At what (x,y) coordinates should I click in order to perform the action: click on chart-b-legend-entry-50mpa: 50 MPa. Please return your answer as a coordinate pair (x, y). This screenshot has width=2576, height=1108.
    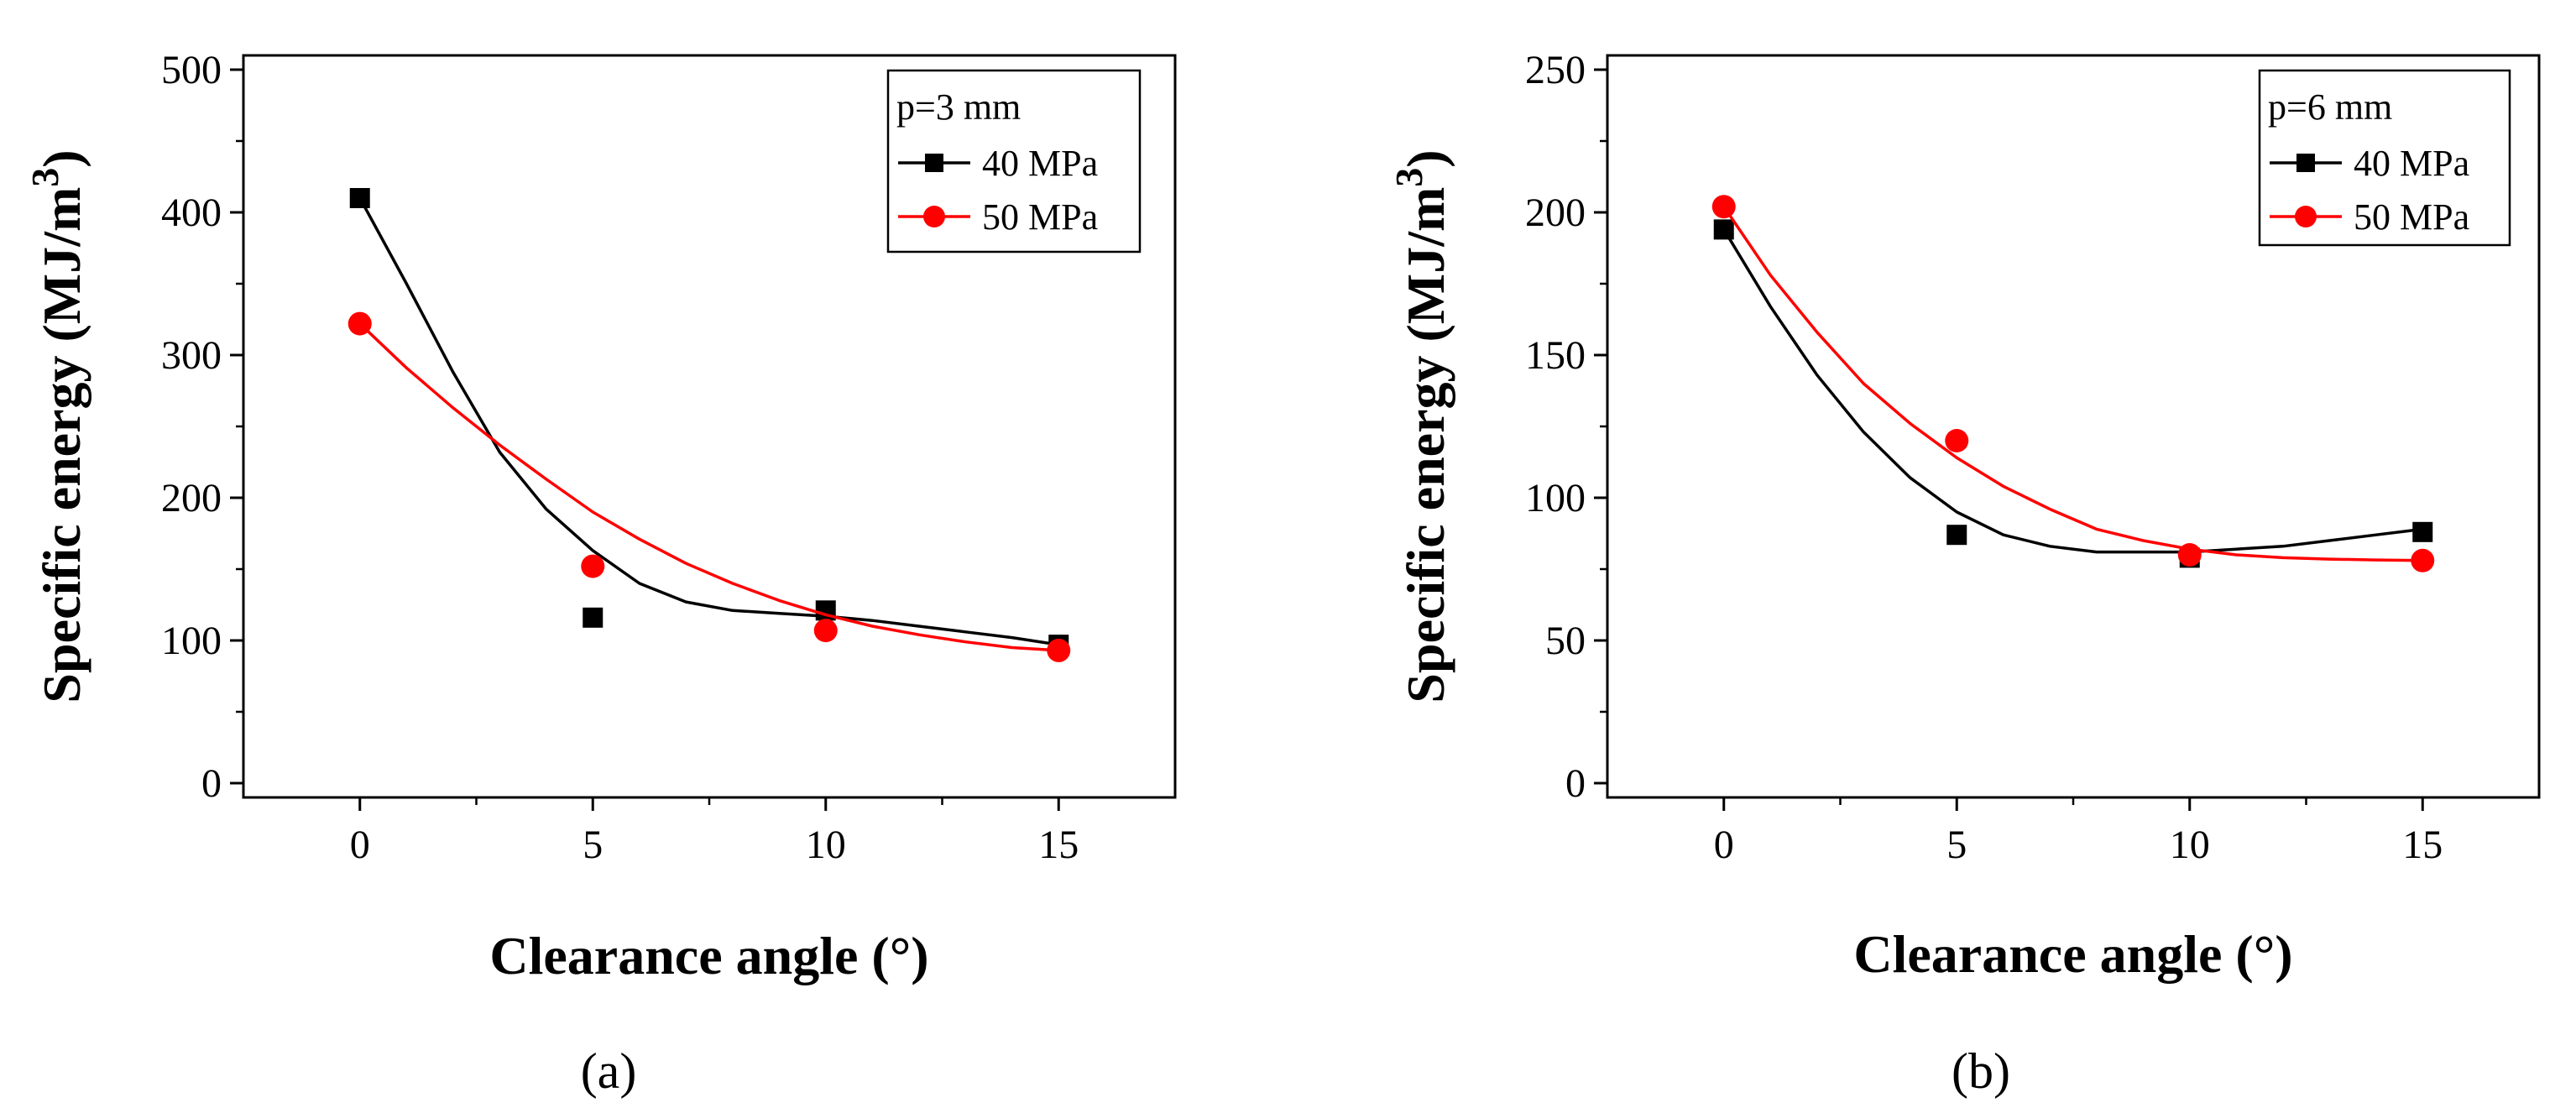
    Looking at the image, I should click on (2369, 217).